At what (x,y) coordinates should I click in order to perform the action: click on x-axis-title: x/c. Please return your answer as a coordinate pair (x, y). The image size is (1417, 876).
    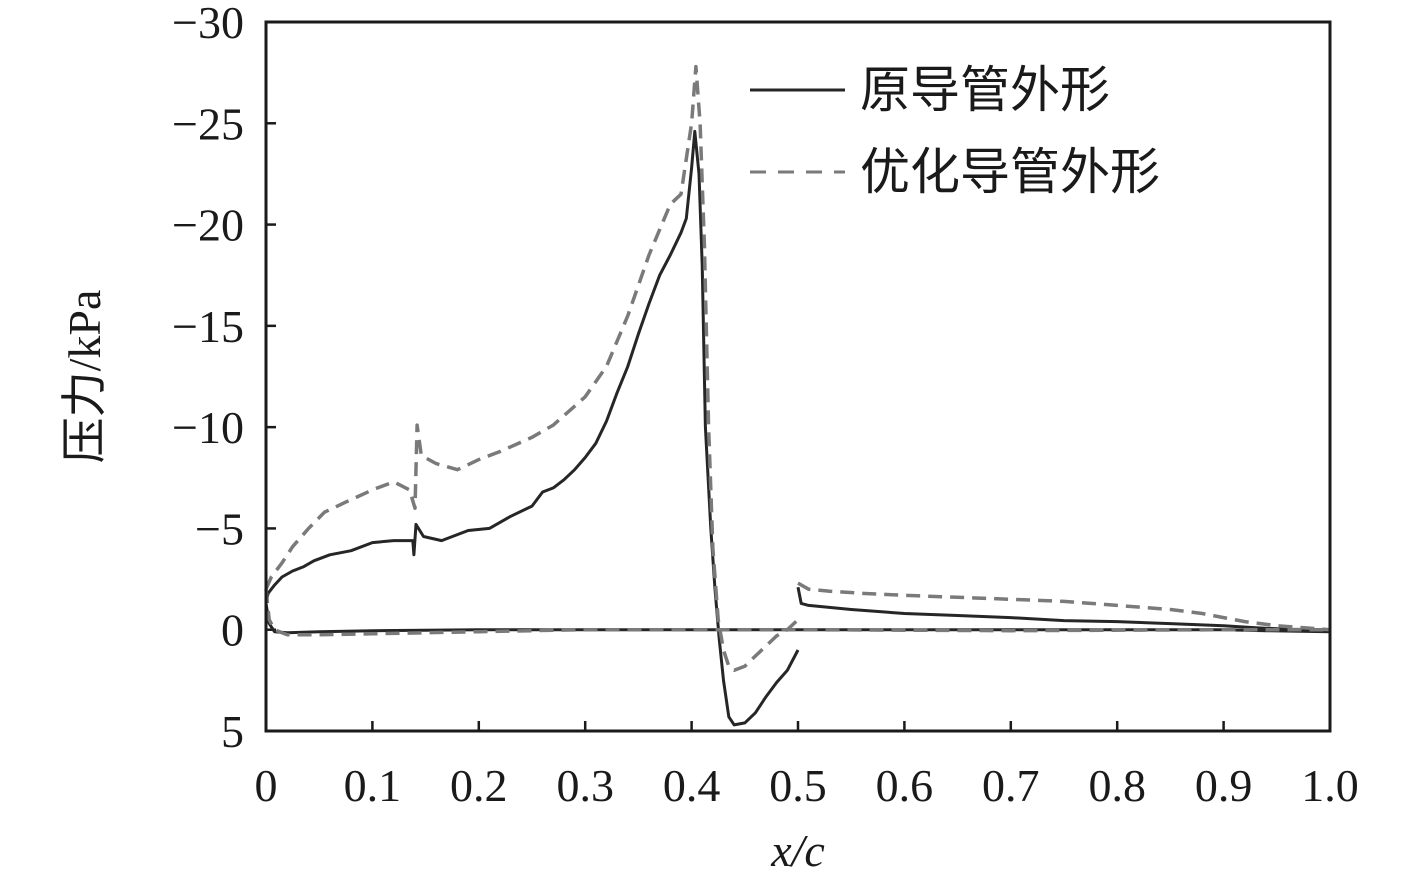
    Looking at the image, I should click on (797, 848).